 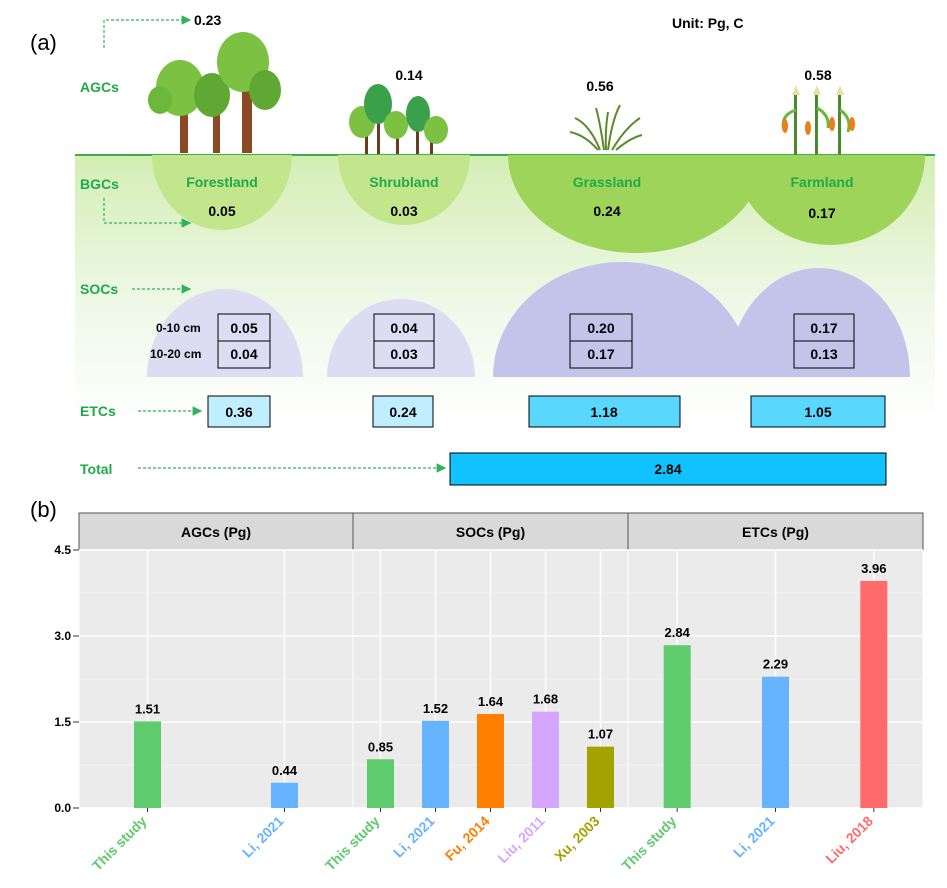 I want to click on agc-value-shrubland: 0.14, so click(x=408, y=75).